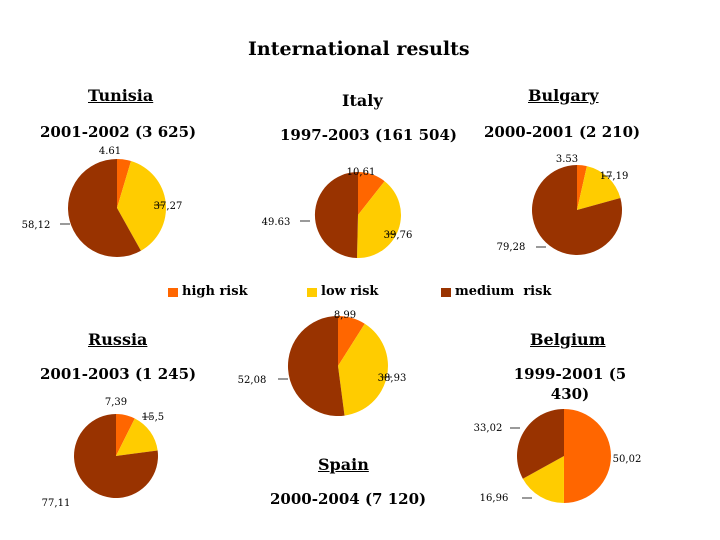 The image size is (720, 540). I want to click on legend-label-high-risk: high risk, so click(215, 291).